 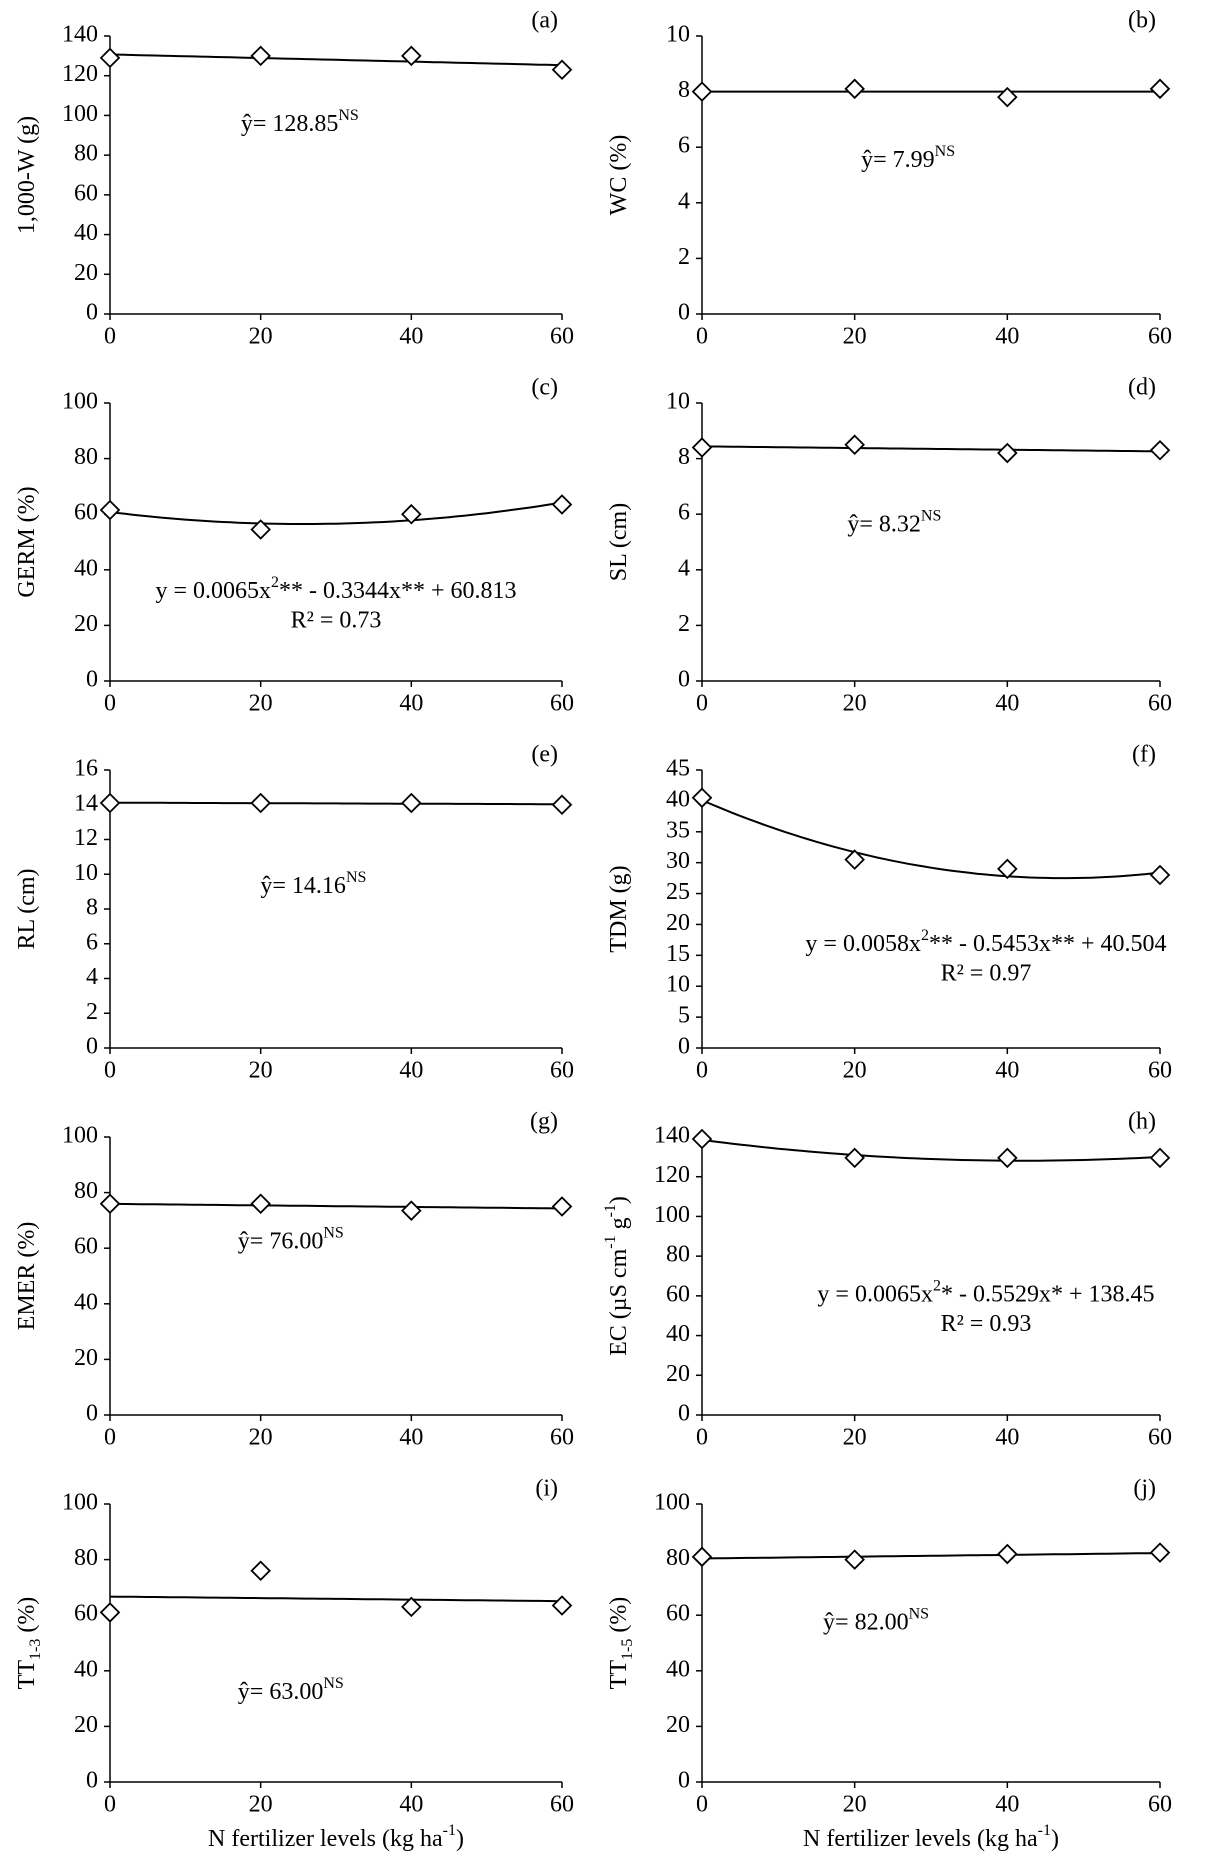 I want to click on y-tick-label: 8, so click(x=92, y=908).